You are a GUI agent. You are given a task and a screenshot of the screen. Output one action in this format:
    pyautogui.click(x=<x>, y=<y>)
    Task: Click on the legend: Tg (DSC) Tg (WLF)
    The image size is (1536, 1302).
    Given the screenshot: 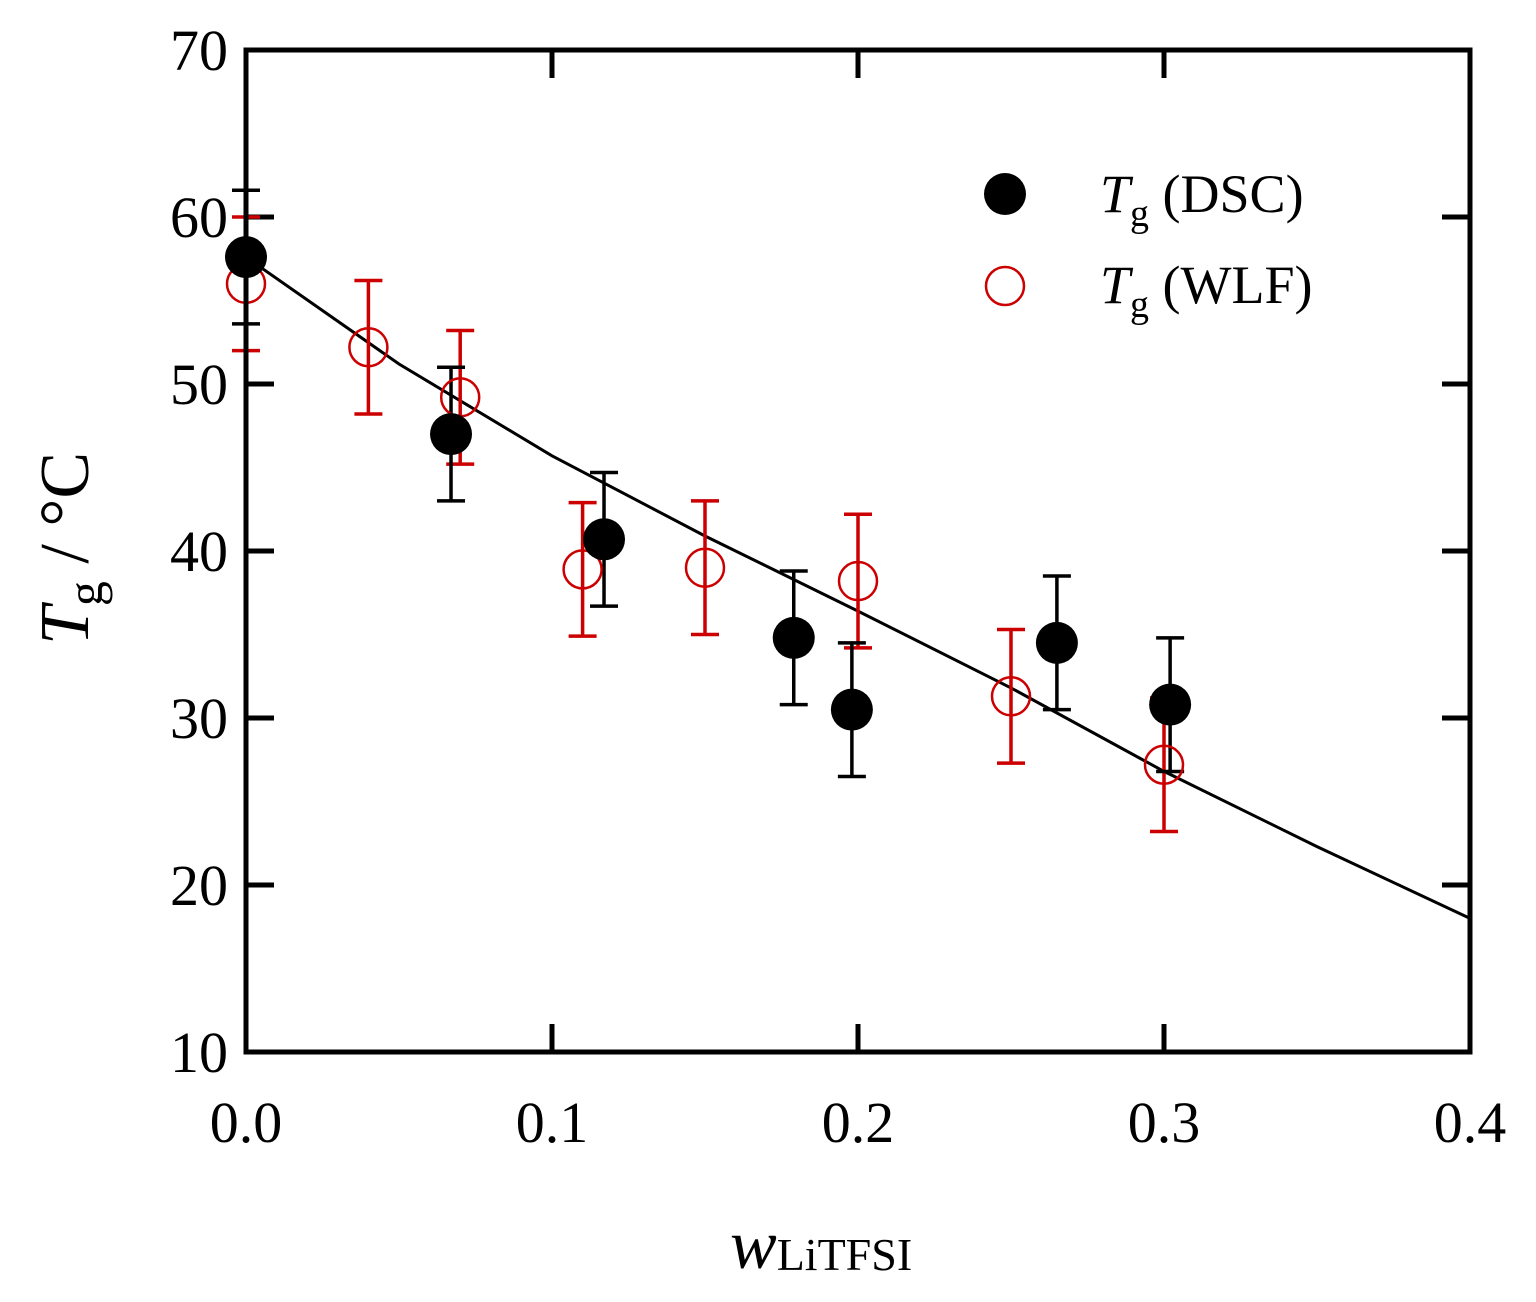 What is the action you would take?
    pyautogui.click(x=1148, y=245)
    